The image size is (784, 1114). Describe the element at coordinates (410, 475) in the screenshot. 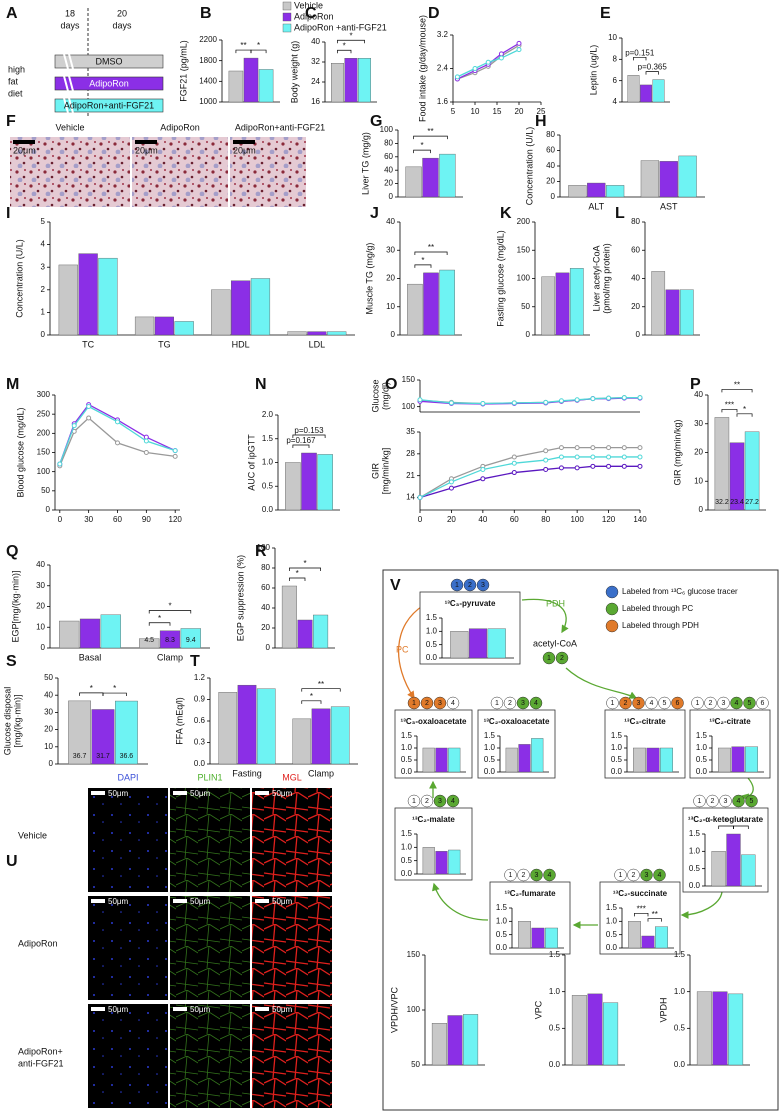

I see `y-tick-label: 21` at that location.